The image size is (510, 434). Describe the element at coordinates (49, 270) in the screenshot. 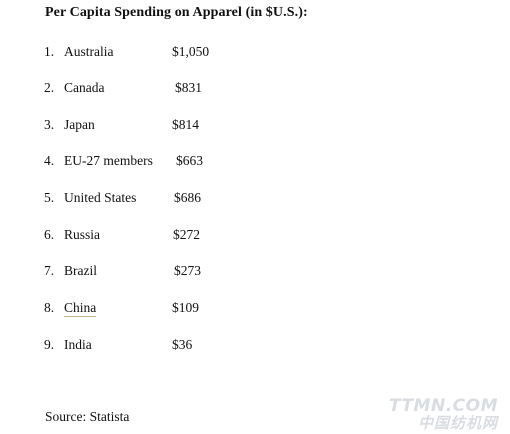

I see `list-number: 7.` at that location.